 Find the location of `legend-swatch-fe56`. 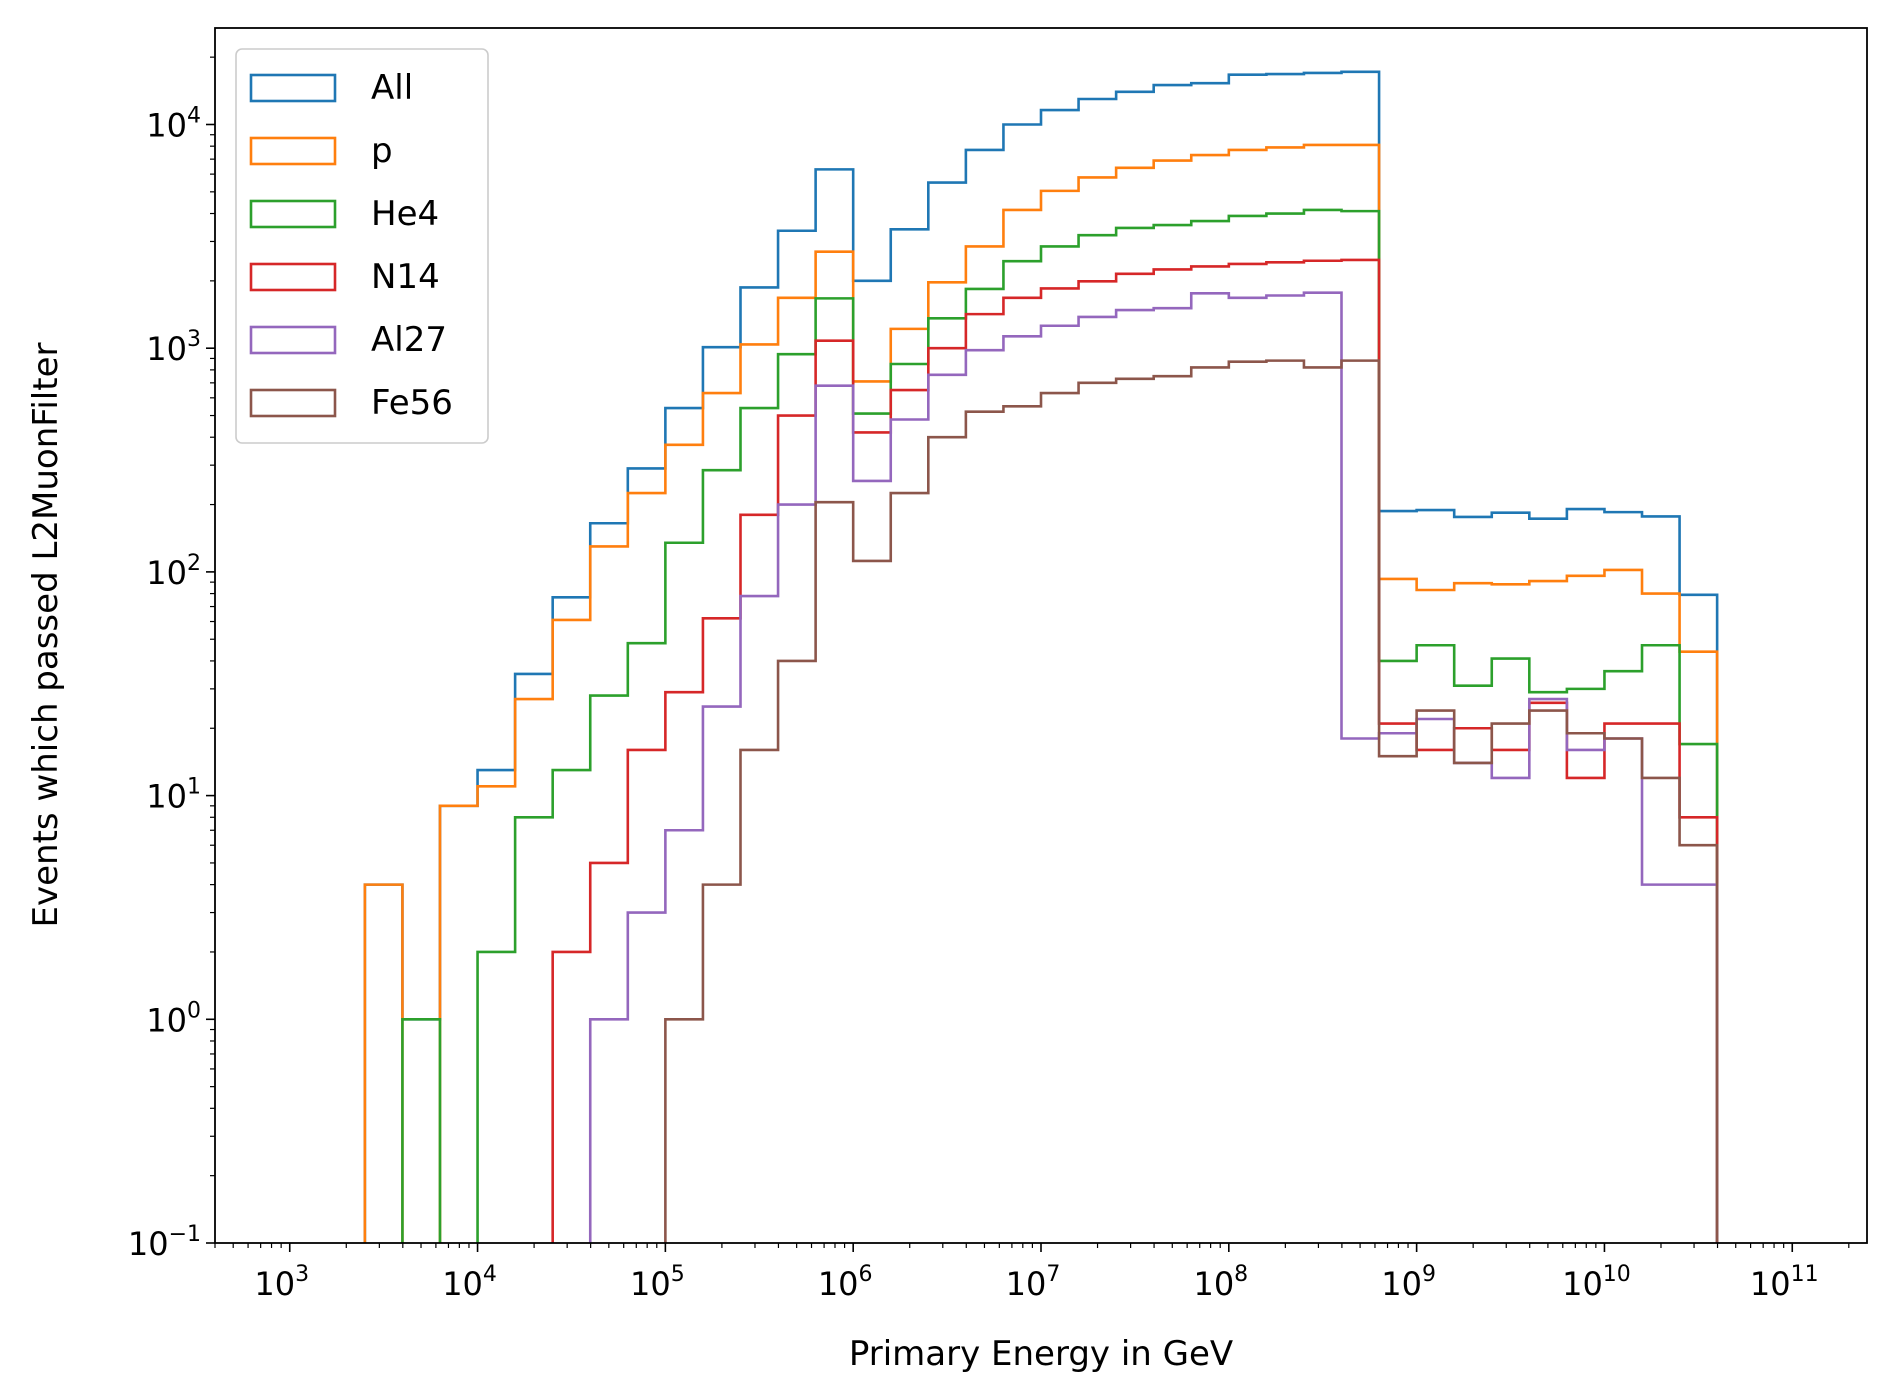

legend-swatch-fe56 is located at coordinates (293, 403).